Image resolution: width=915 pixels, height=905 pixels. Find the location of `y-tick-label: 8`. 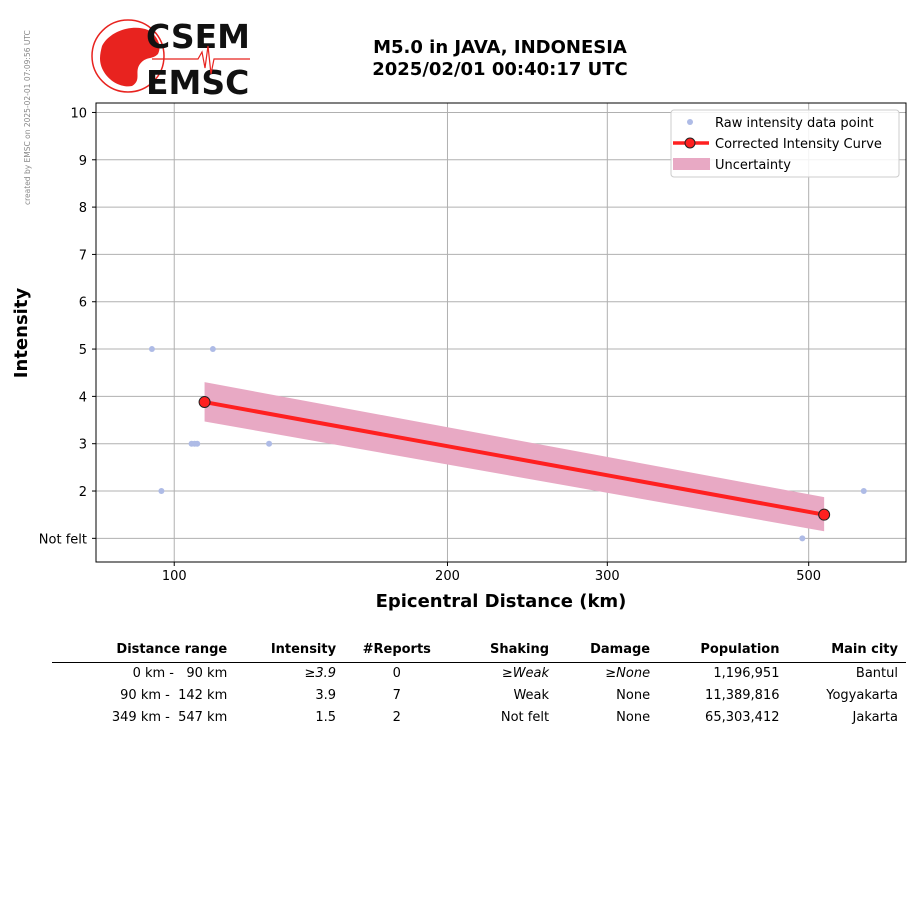

y-tick-label: 8 is located at coordinates (83, 208).